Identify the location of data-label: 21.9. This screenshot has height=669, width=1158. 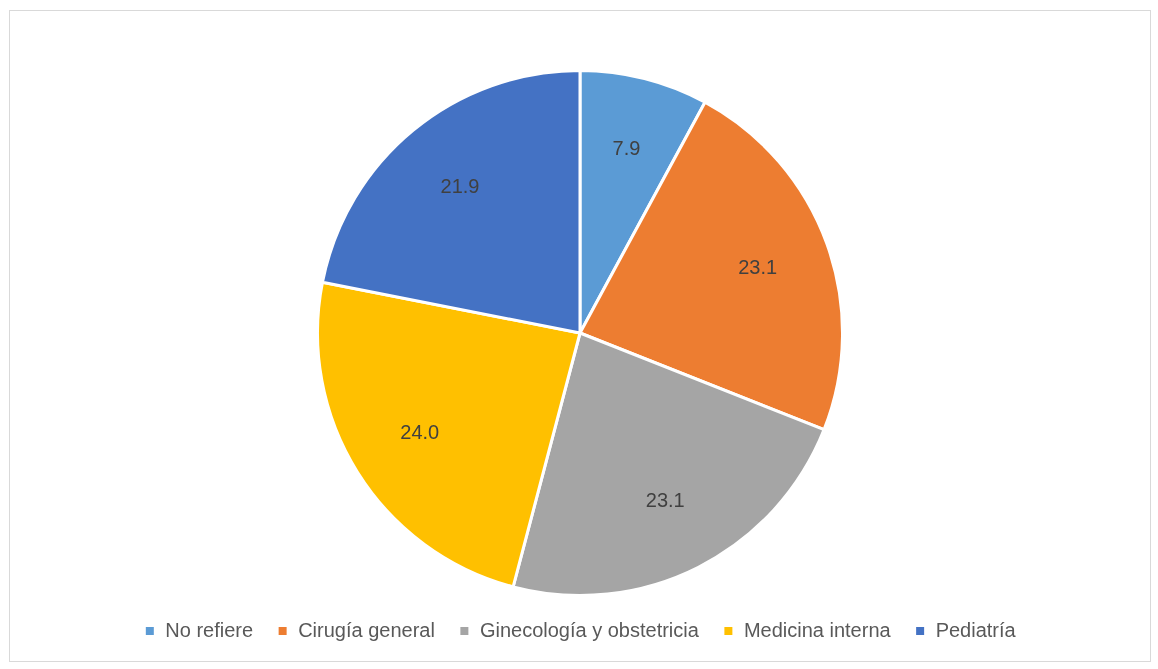
(460, 185).